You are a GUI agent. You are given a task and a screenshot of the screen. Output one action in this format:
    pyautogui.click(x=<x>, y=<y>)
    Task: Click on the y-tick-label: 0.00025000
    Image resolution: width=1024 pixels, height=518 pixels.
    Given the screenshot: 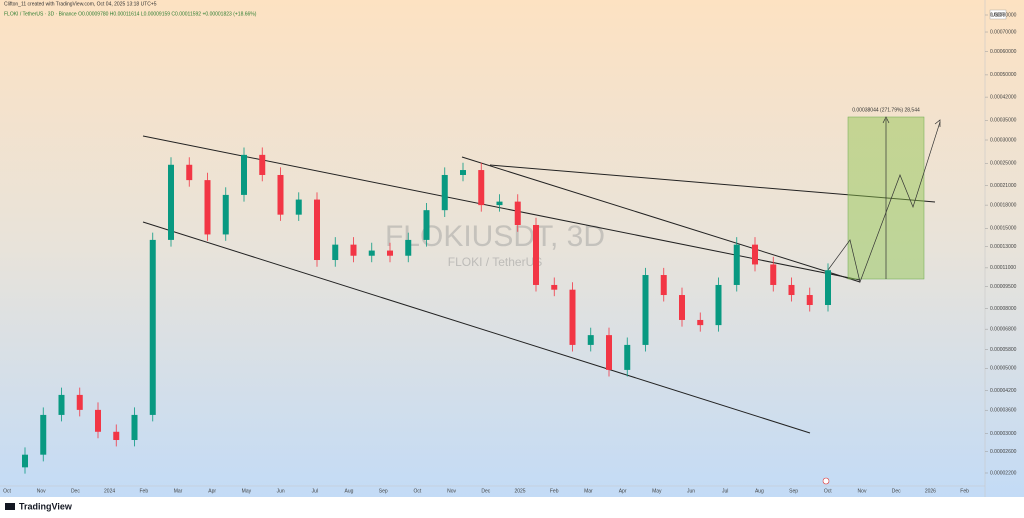 What is the action you would take?
    pyautogui.click(x=1003, y=164)
    